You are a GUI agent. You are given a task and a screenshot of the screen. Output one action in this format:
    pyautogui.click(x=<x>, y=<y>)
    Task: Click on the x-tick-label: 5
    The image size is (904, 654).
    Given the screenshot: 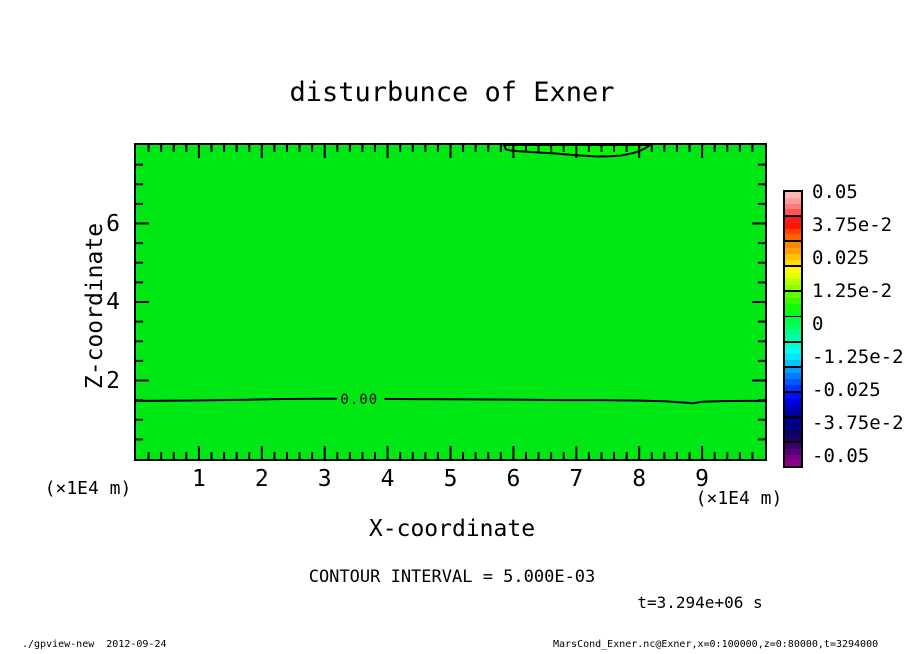 What is the action you would take?
    pyautogui.click(x=450, y=479)
    